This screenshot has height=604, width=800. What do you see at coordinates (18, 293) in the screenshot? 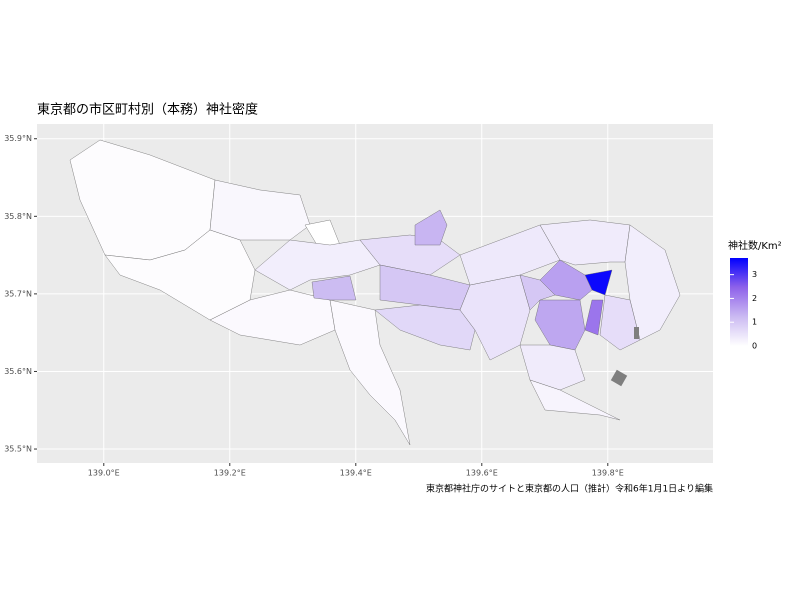
I see `y-tick-label: 35.7°N` at bounding box center [18, 293].